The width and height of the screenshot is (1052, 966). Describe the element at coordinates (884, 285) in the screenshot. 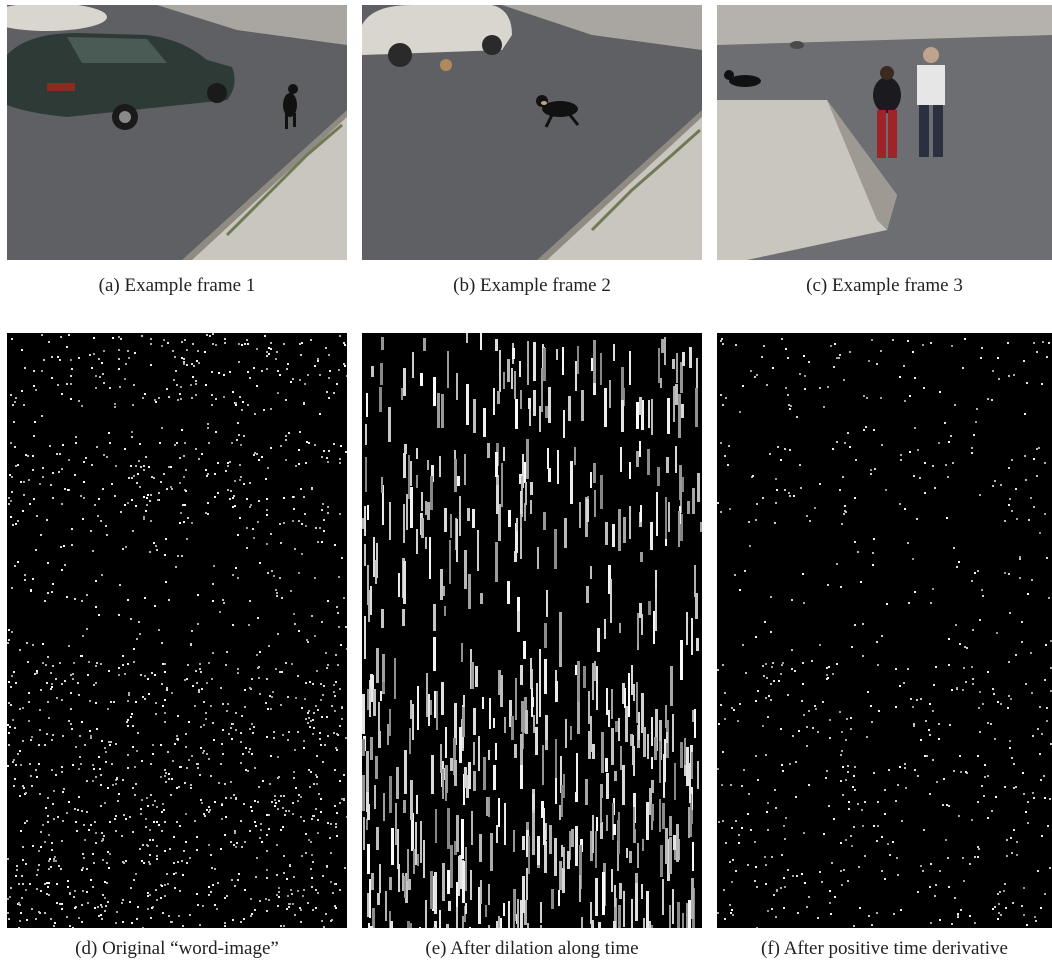

I see `caption-c: (c) Example frame 3` at that location.